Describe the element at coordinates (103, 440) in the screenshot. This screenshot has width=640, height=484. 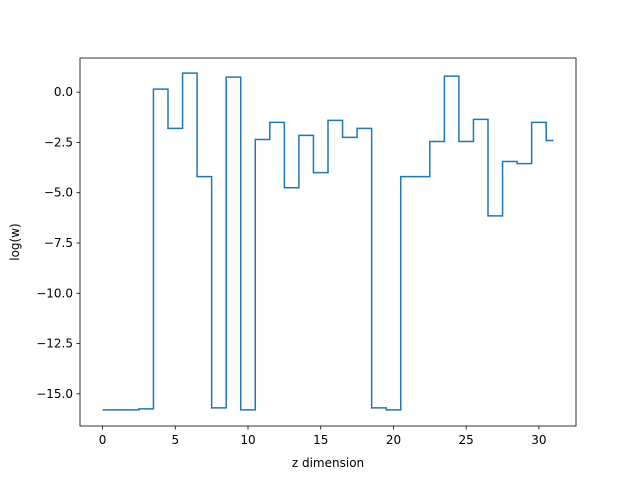
I see `x-tick-label: 0` at that location.